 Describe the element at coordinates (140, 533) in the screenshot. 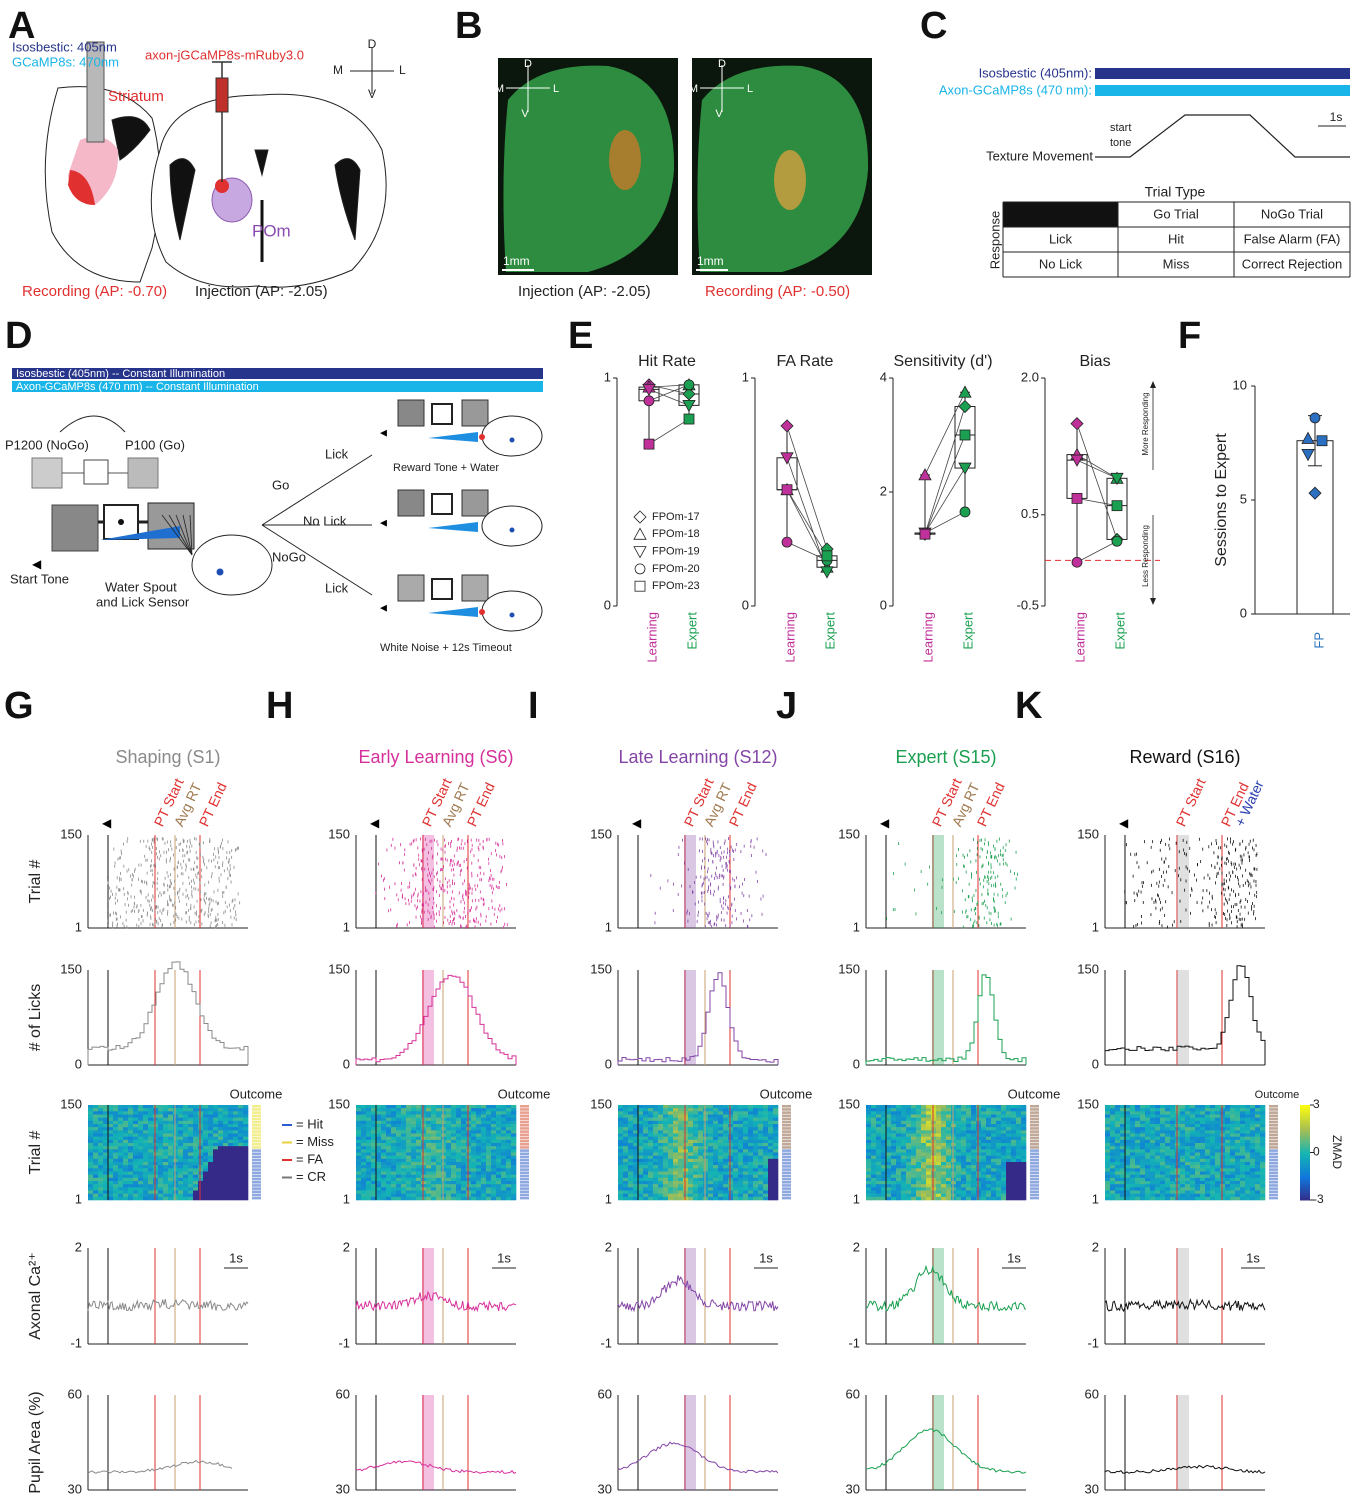

I see `spout` at that location.